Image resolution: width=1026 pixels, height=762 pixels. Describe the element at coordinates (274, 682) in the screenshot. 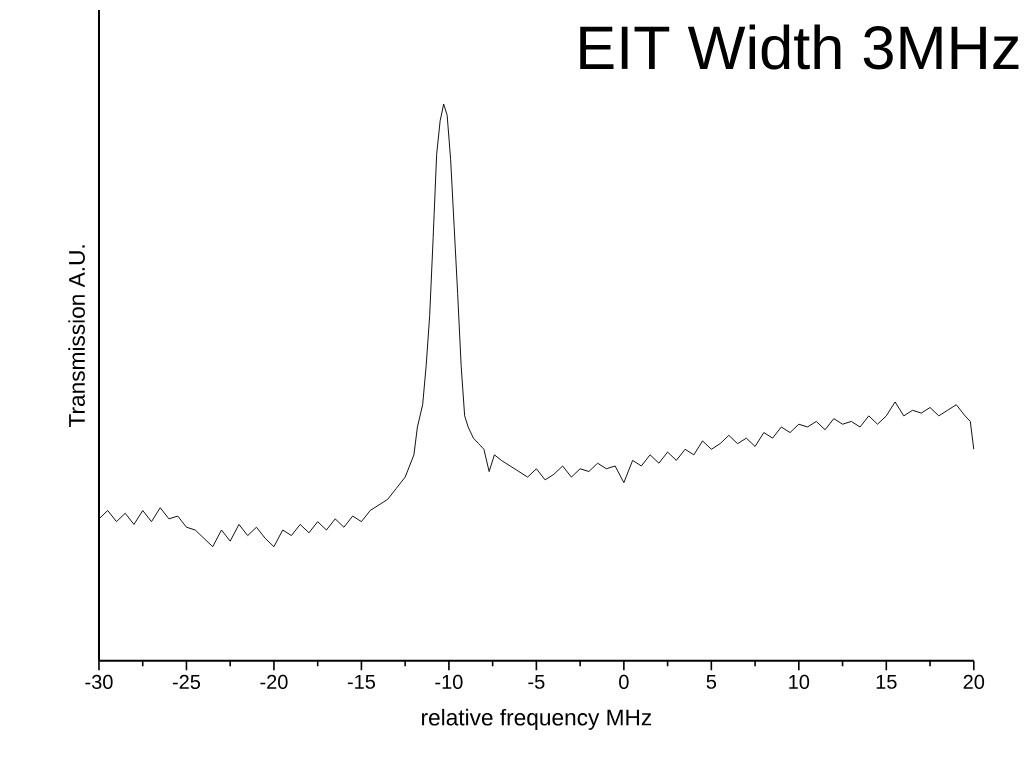

I see `x-tick-label: -20` at that location.